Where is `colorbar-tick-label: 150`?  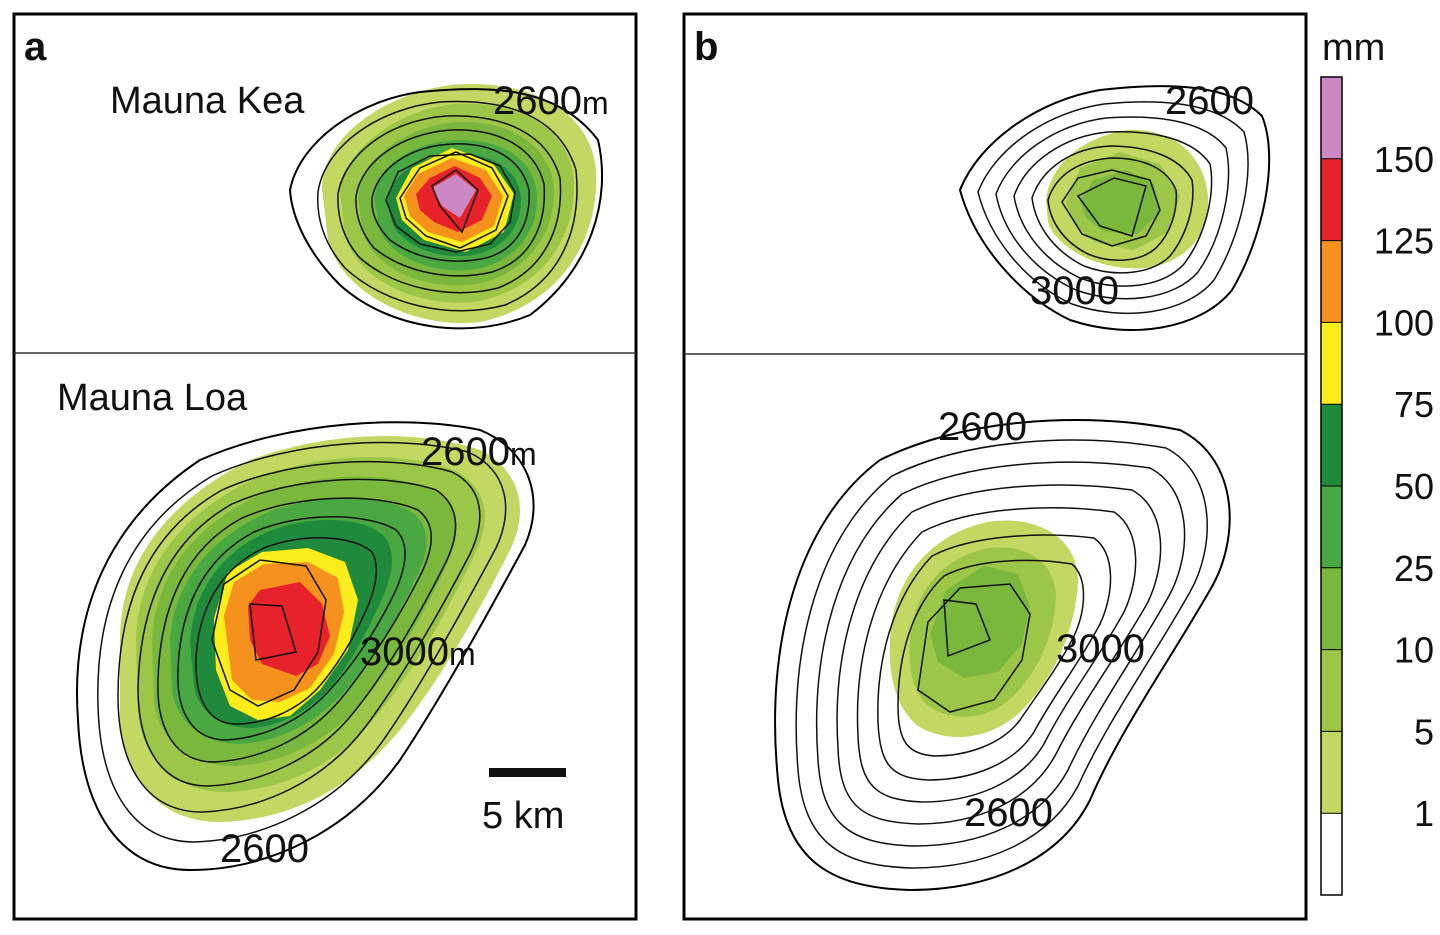 colorbar-tick-label: 150 is located at coordinates (1404, 159).